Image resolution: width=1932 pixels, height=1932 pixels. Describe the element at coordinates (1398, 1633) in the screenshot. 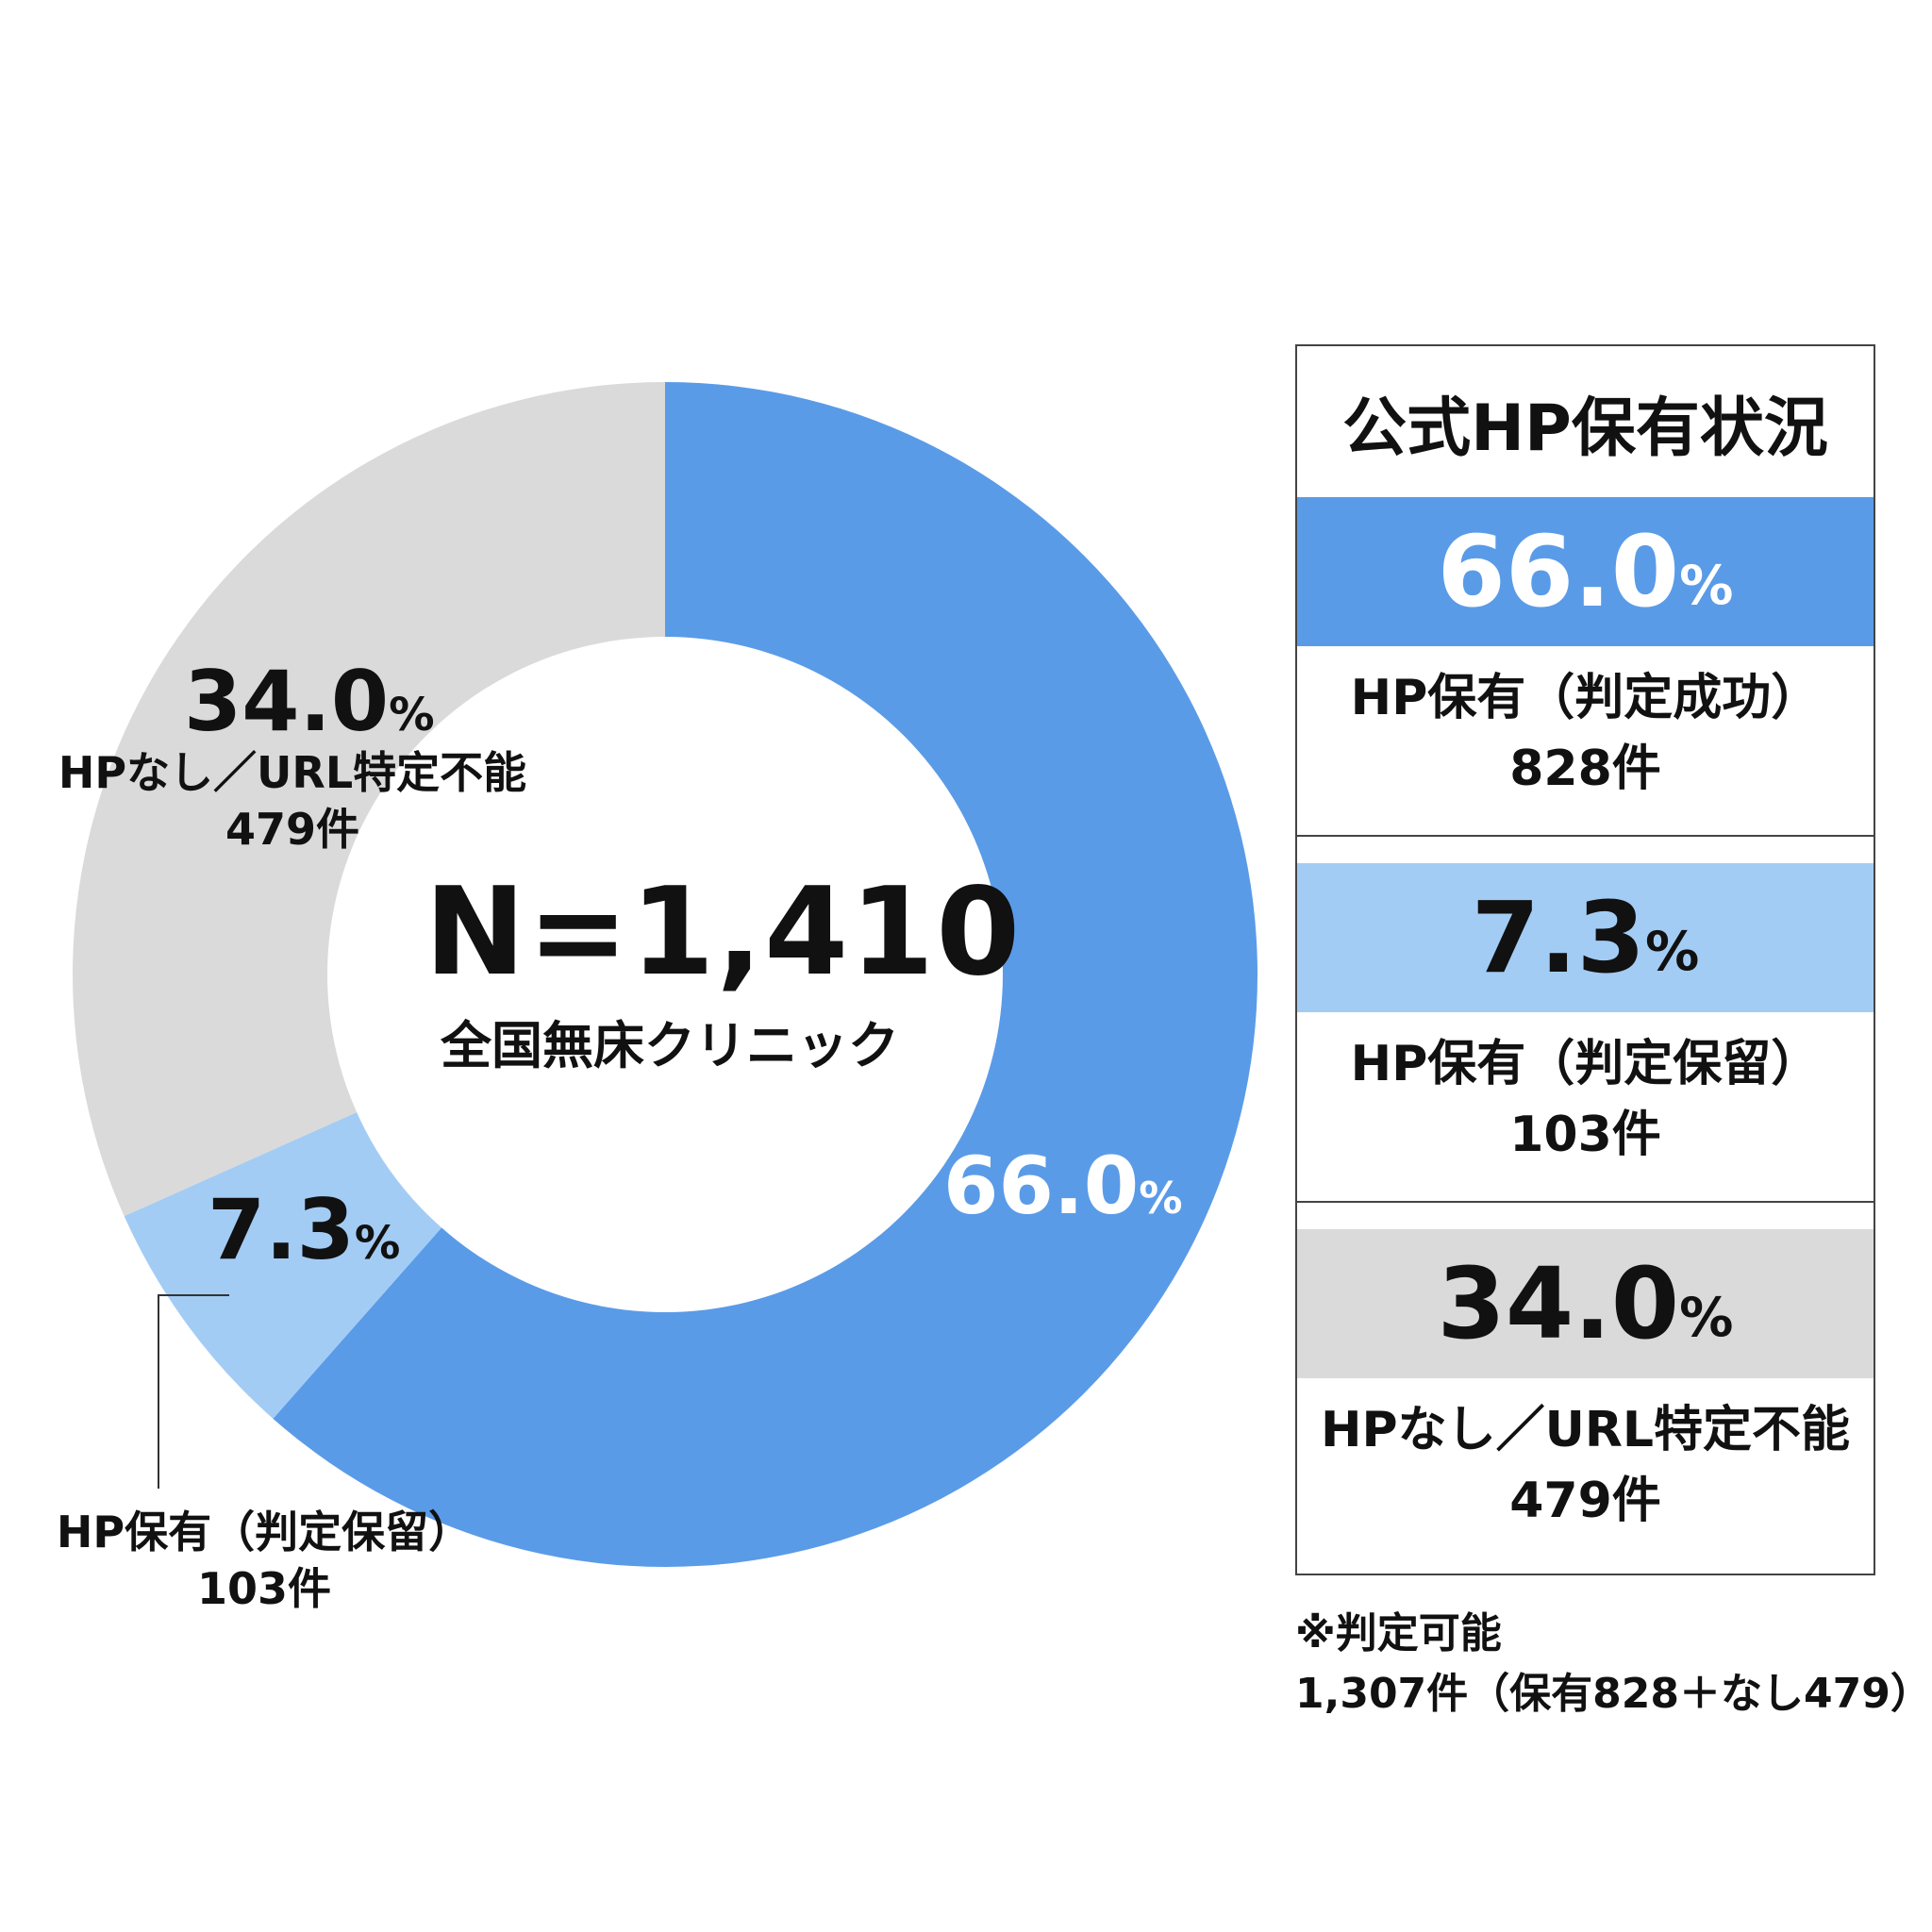

I see `footnote-line-1: ※判定可能` at that location.